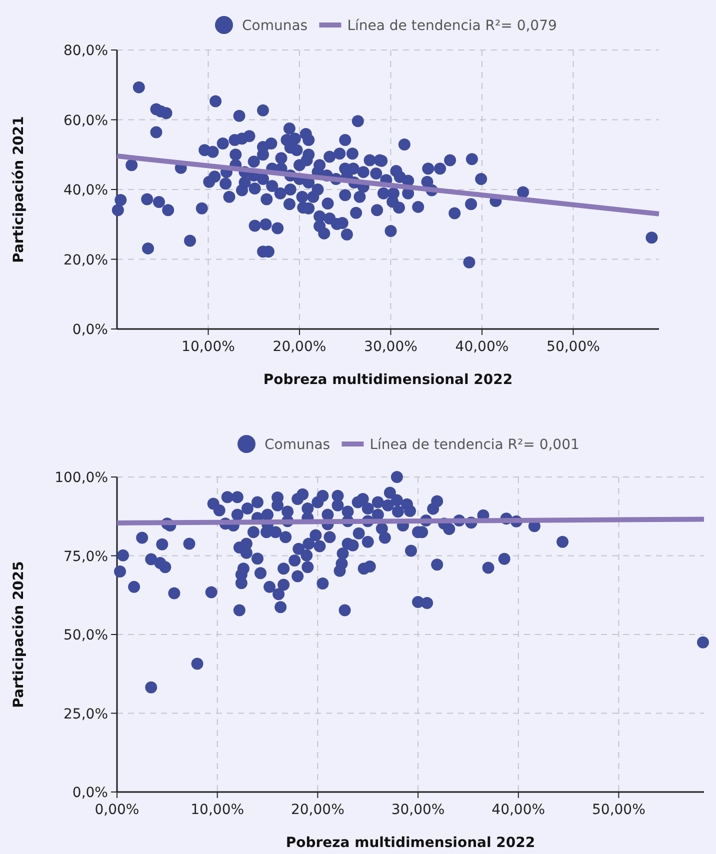 This screenshot has height=854, width=716. Describe the element at coordinates (81, 478) in the screenshot. I see `y-tick-label: 100,0%` at that location.